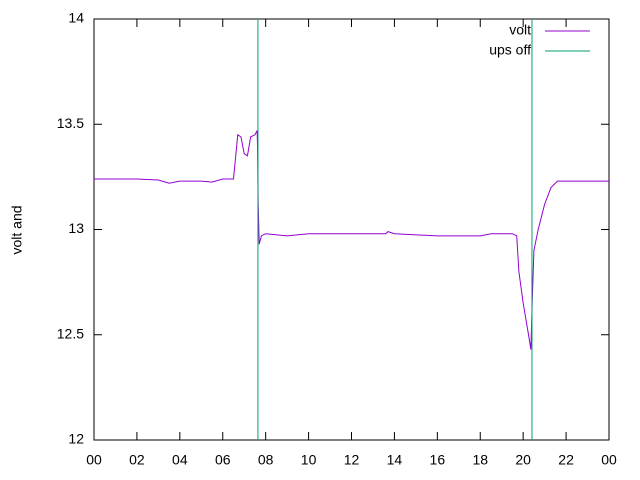 Image resolution: width=640 pixels, height=480 pixels. What do you see at coordinates (566, 460) in the screenshot?
I see `x-tick-label: 22` at bounding box center [566, 460].